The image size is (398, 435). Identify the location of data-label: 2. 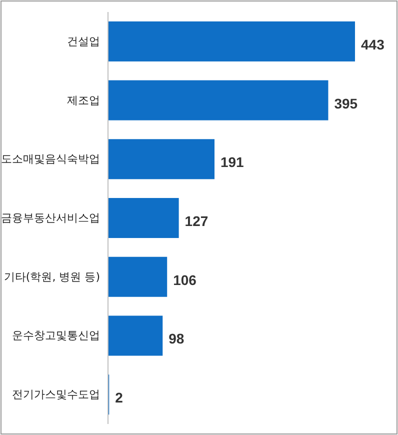
(119, 398).